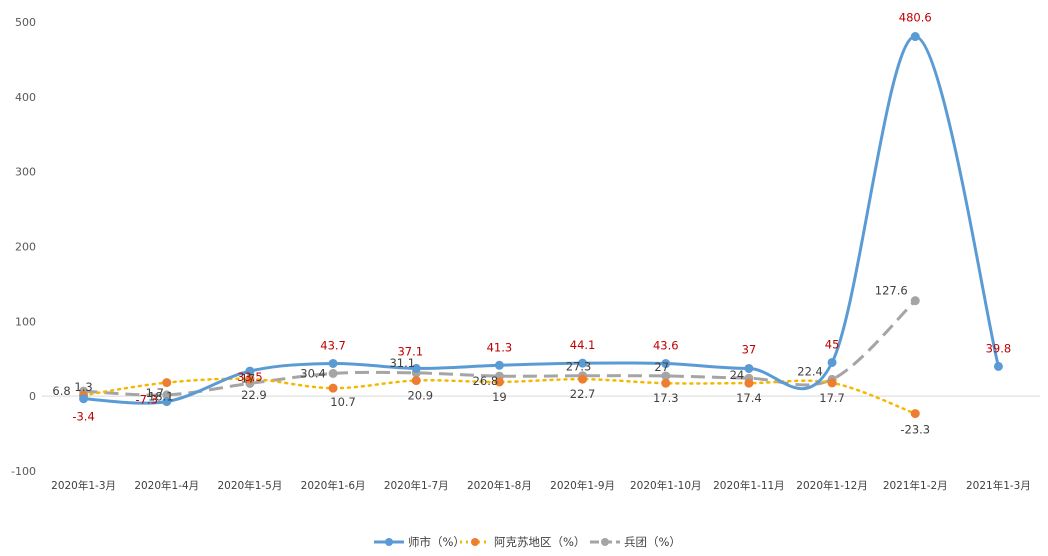  What do you see at coordinates (832, 398) in the screenshot?
I see `data-label: 17.7` at bounding box center [832, 398].